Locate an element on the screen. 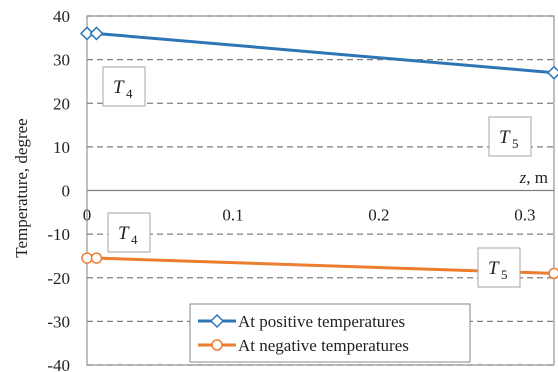  y-tick-label: 10 is located at coordinates (61, 147).